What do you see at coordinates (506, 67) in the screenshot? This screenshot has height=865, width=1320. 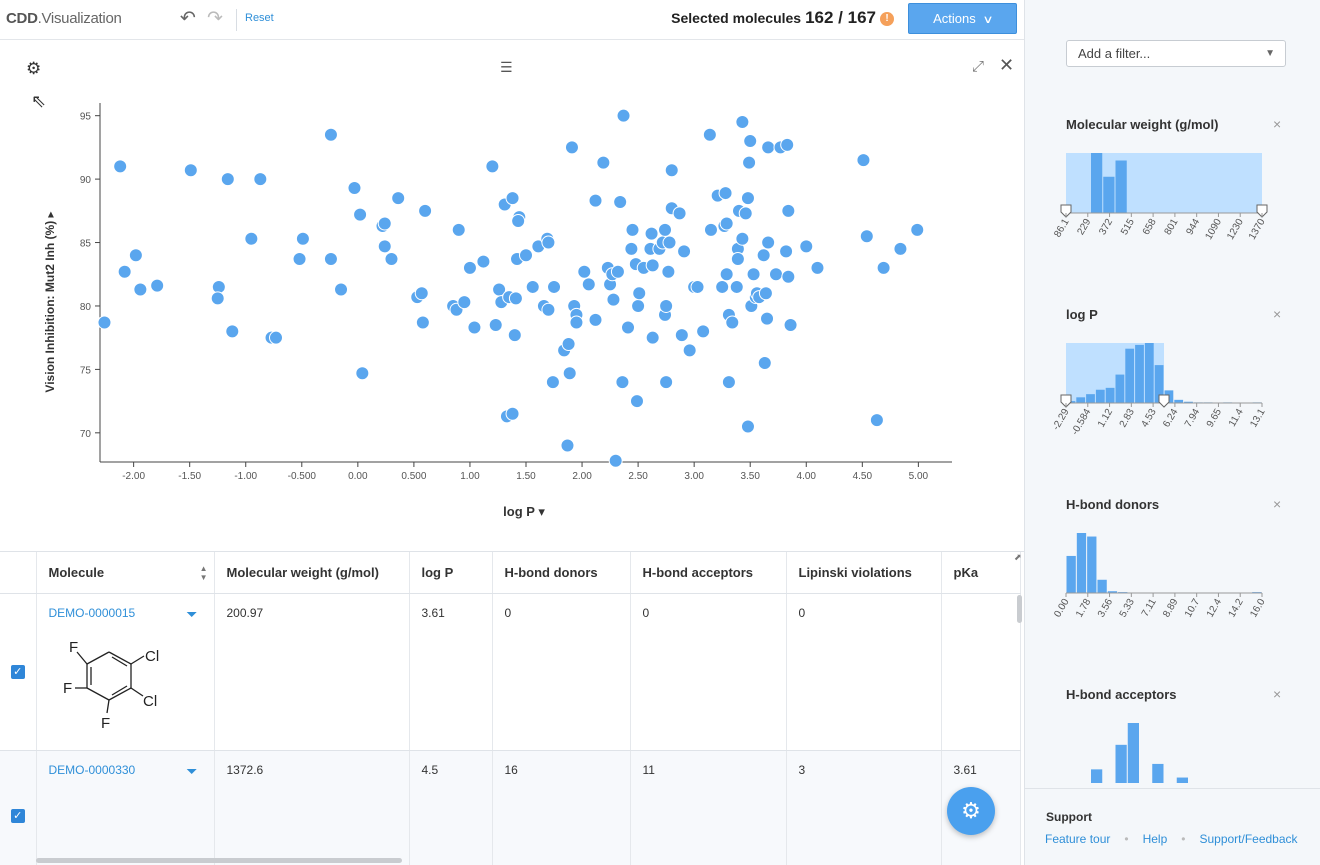 I see `drag-handle-icon: ☰` at bounding box center [506, 67].